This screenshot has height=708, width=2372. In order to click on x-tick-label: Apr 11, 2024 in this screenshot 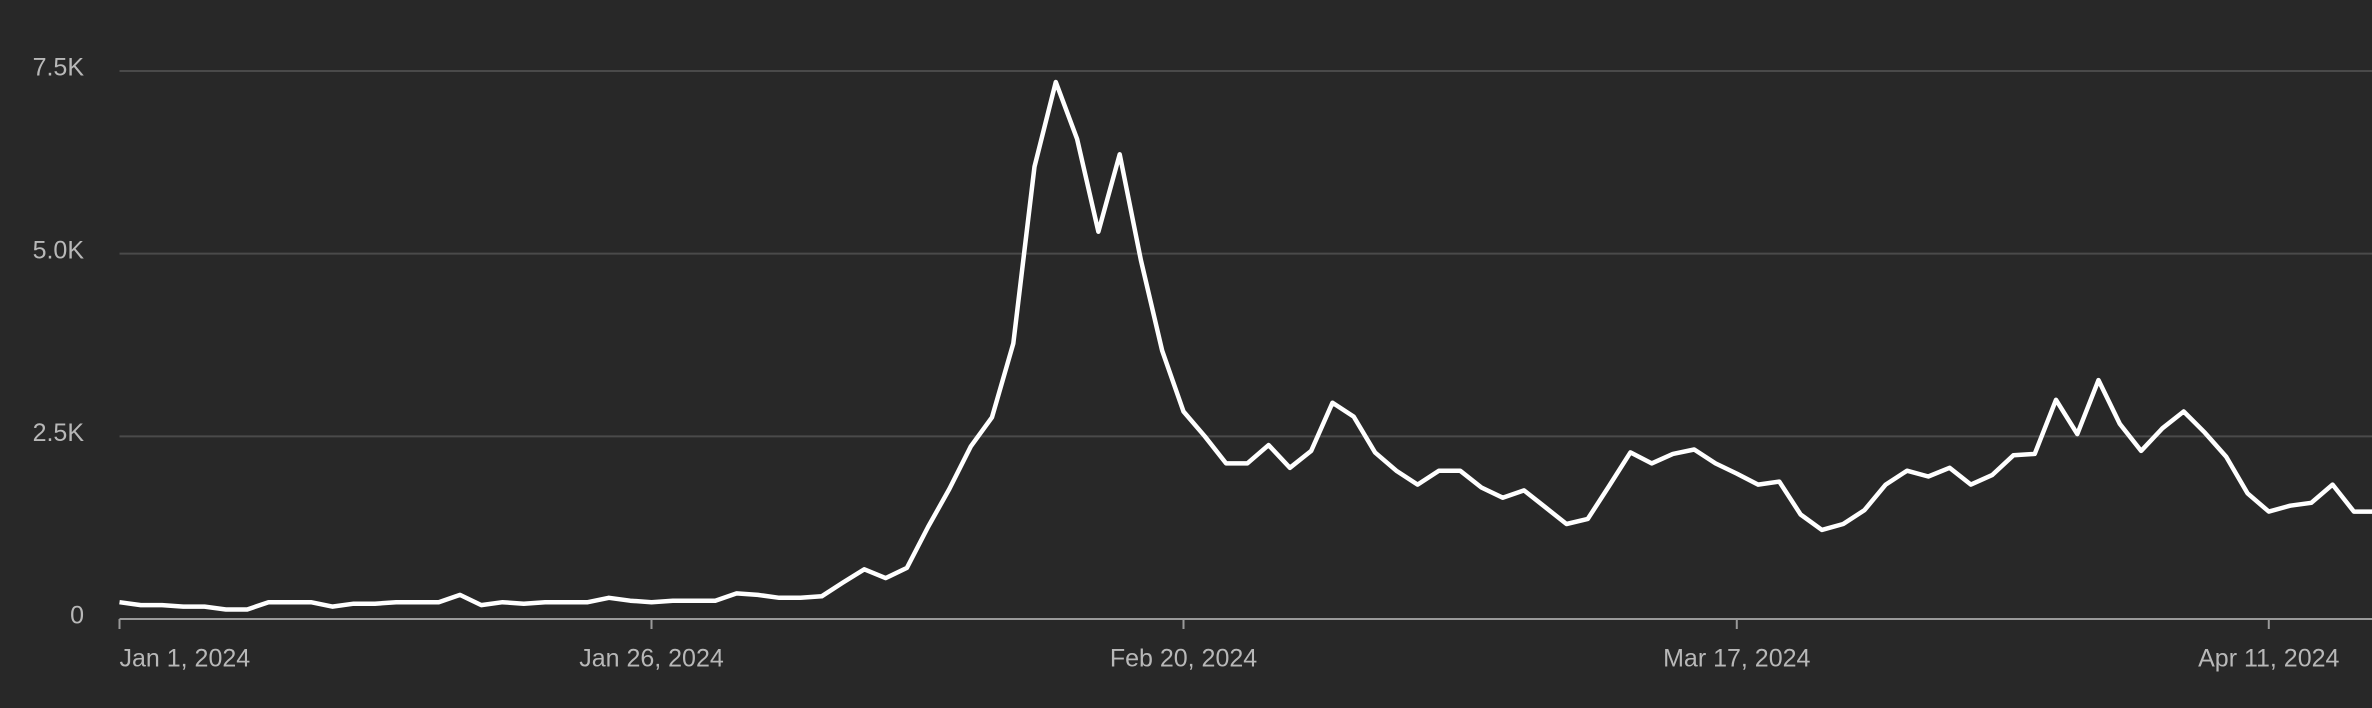, I will do `click(2268, 659)`.